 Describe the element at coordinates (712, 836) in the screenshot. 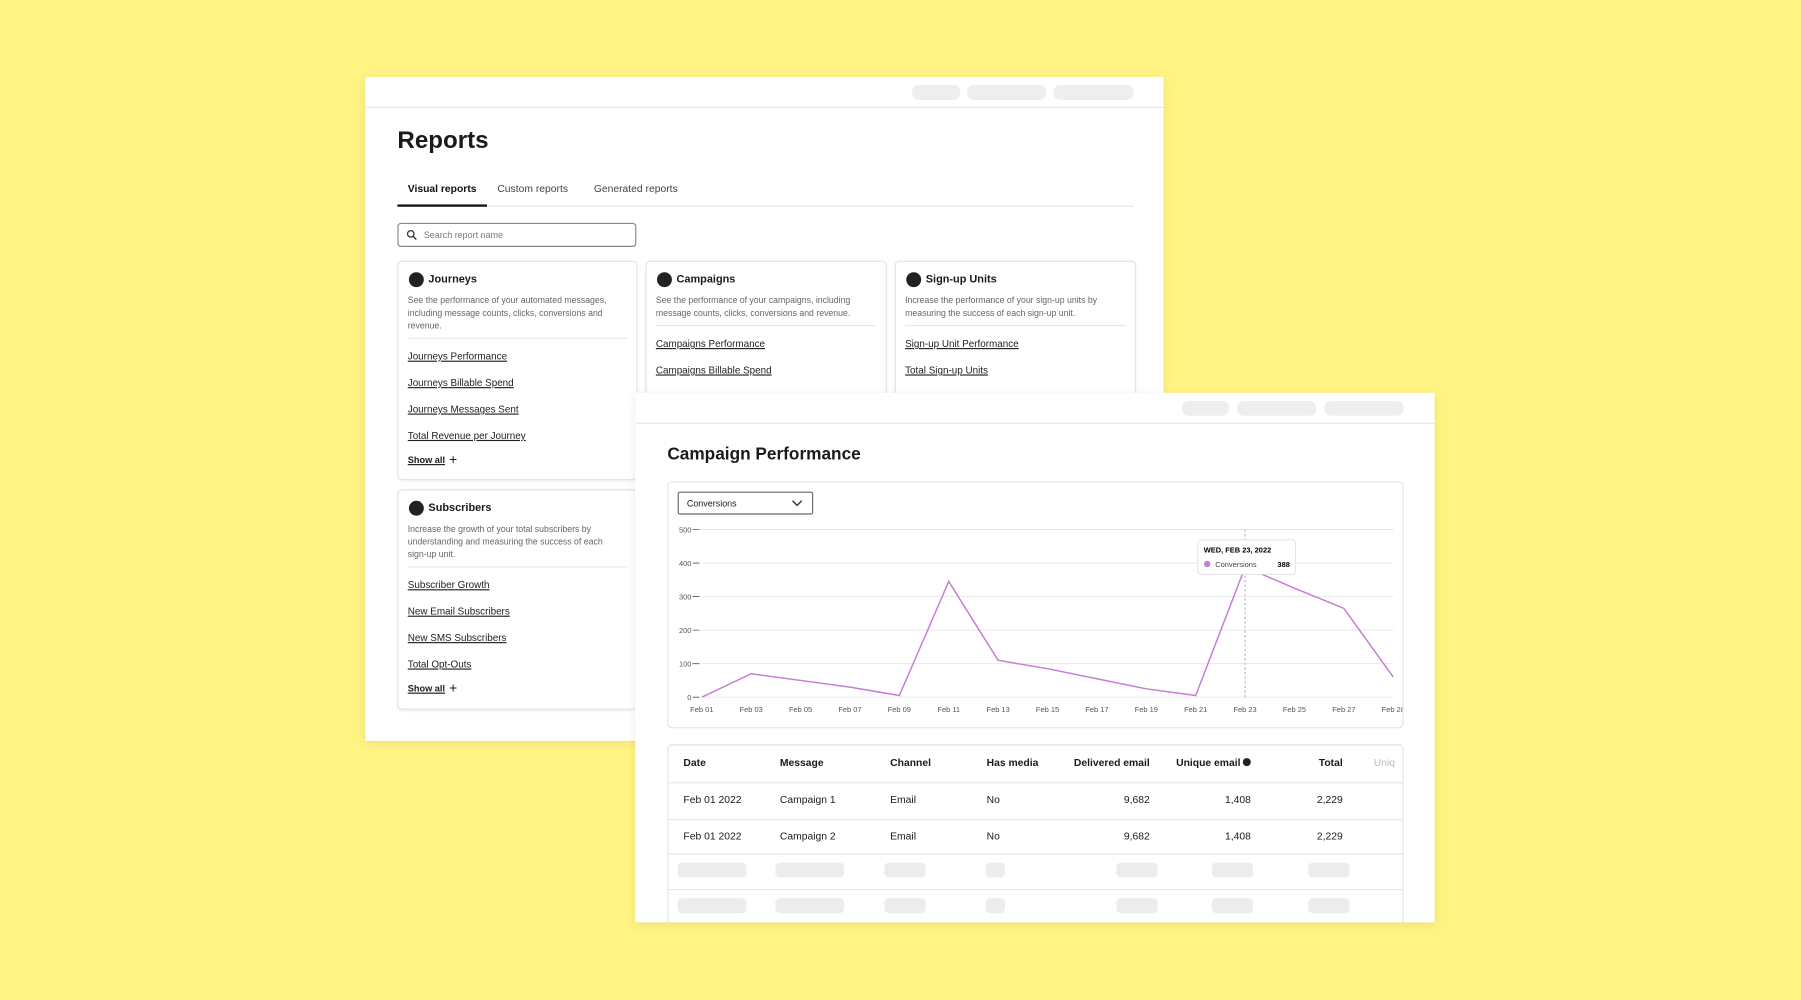

I see `table-cell: Feb 01 2022` at that location.